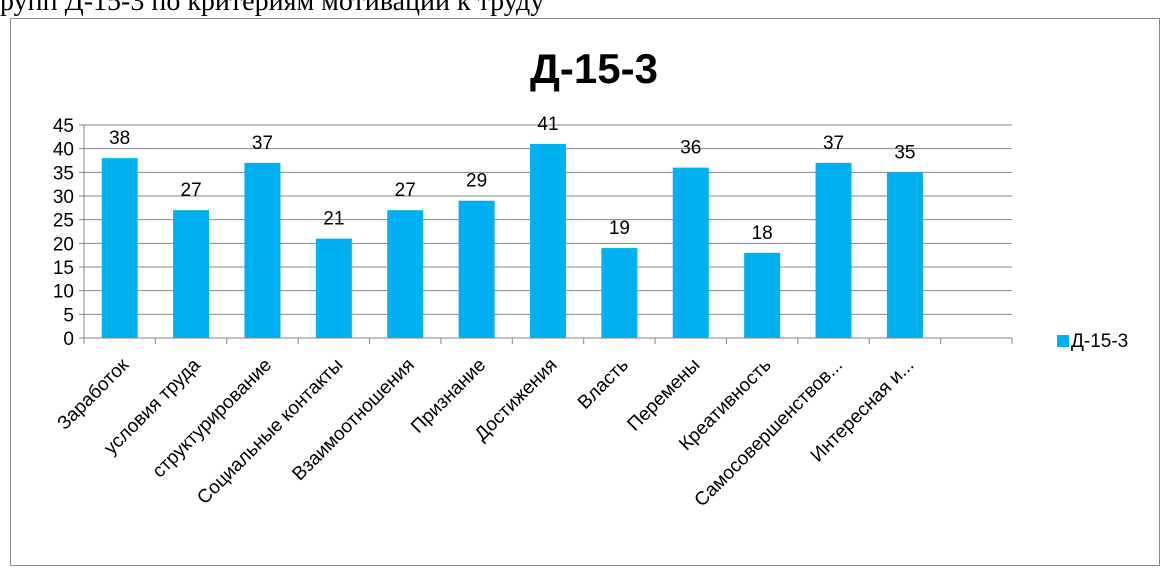 This screenshot has width=1162, height=568. I want to click on data-label: 19, so click(619, 228).